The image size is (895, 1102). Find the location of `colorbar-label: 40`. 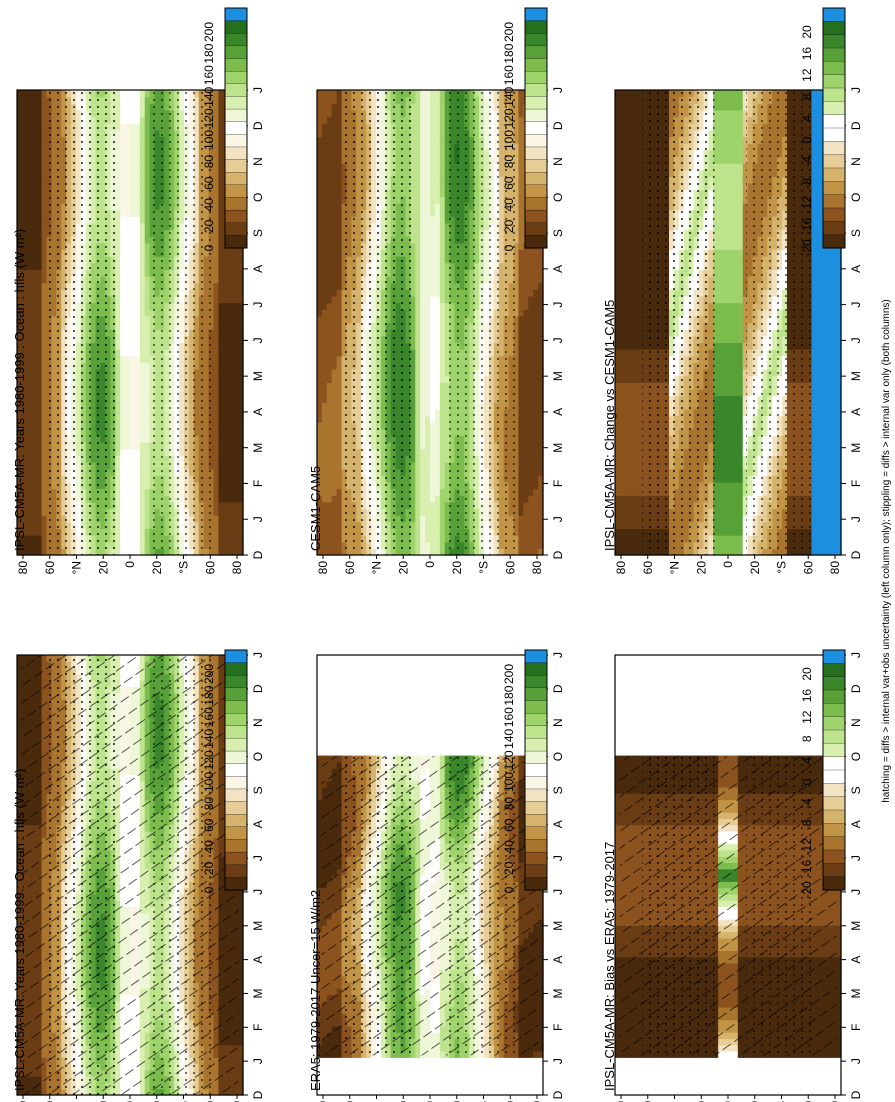

colorbar-label: 40 is located at coordinates (209, 847).